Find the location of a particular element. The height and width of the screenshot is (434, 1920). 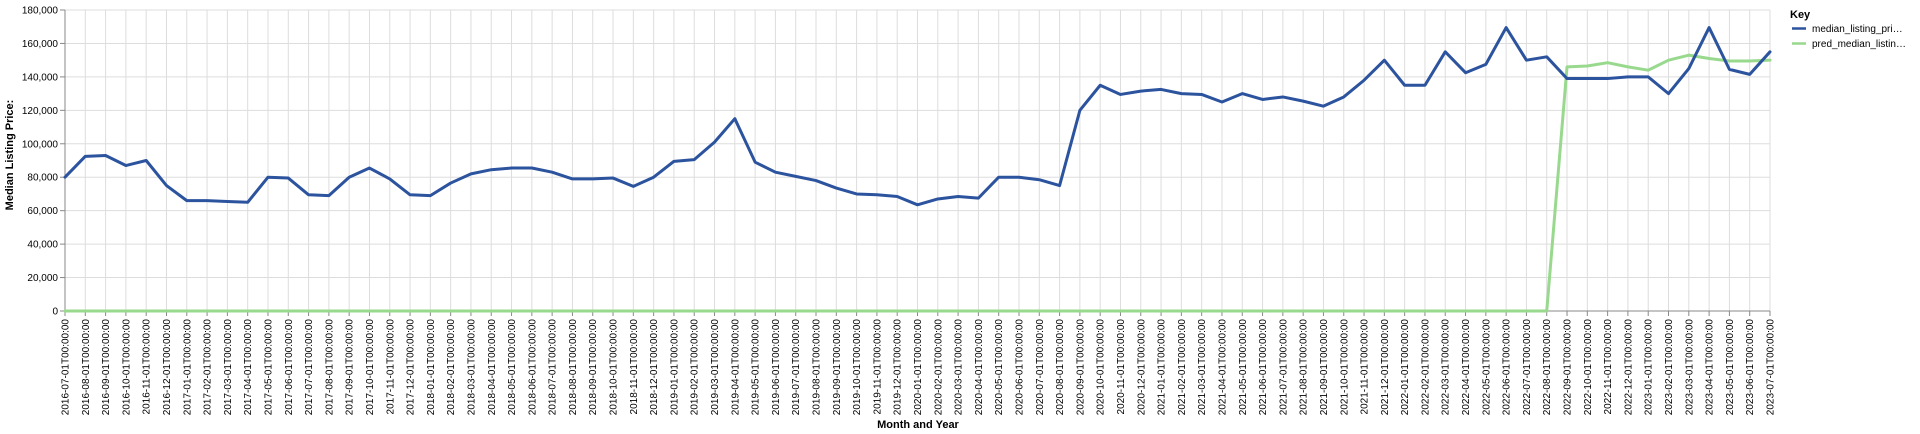

x-tick-label: 2019-03-01T00:00:00 is located at coordinates (715, 367).